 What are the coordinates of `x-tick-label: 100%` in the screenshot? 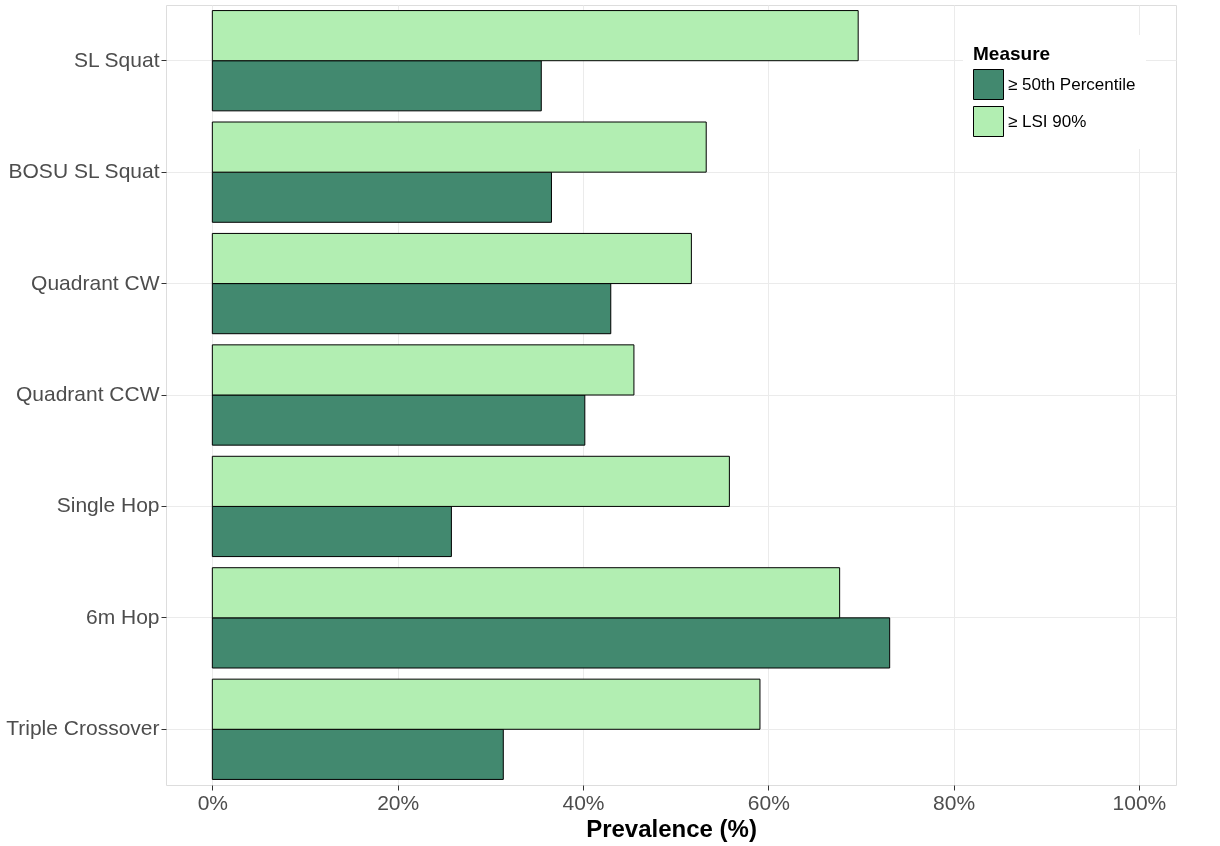 It's located at (1139, 802).